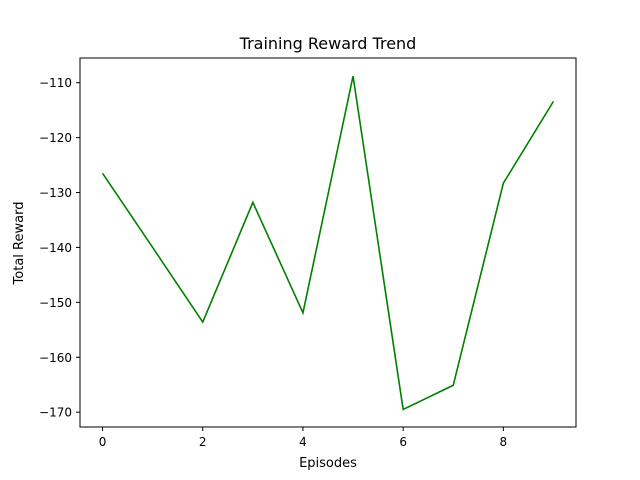 This screenshot has width=640, height=480. What do you see at coordinates (55, 413) in the screenshot?
I see `y-tick-label: −170` at bounding box center [55, 413].